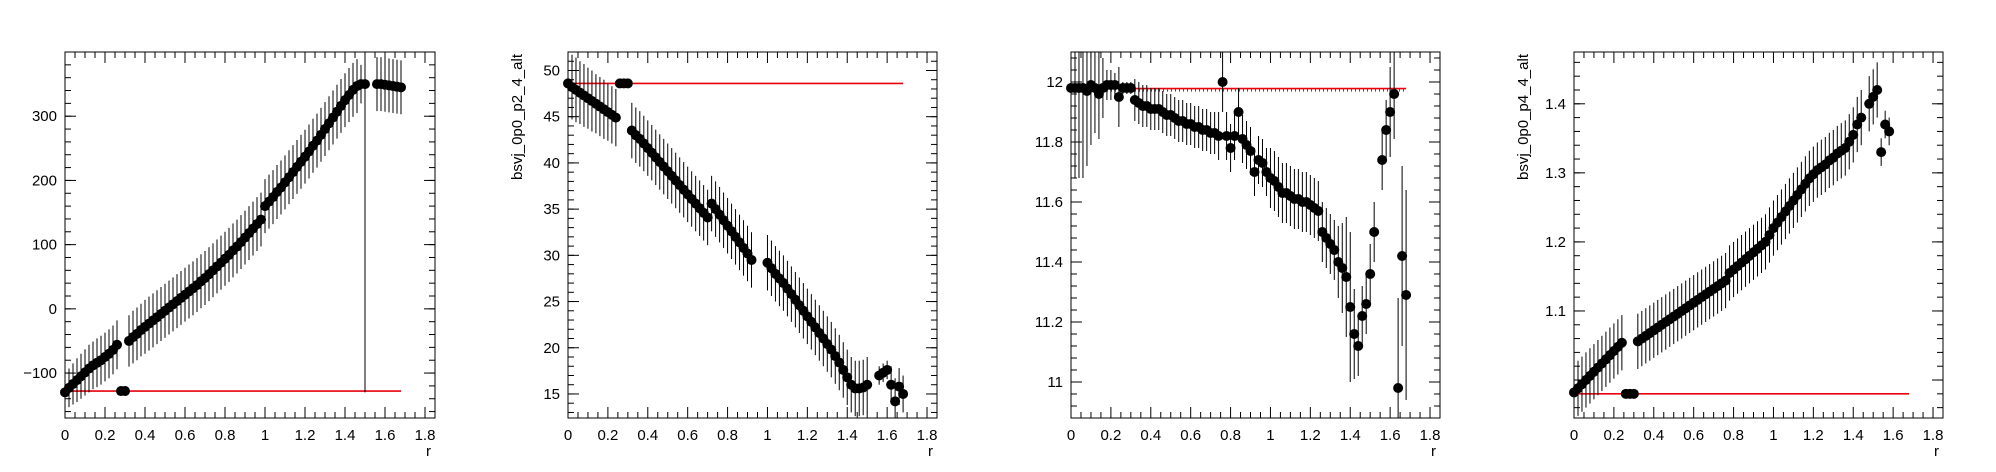 The height and width of the screenshot is (472, 1996). What do you see at coordinates (551, 70) in the screenshot?
I see `y-tick-label: 50` at bounding box center [551, 70].